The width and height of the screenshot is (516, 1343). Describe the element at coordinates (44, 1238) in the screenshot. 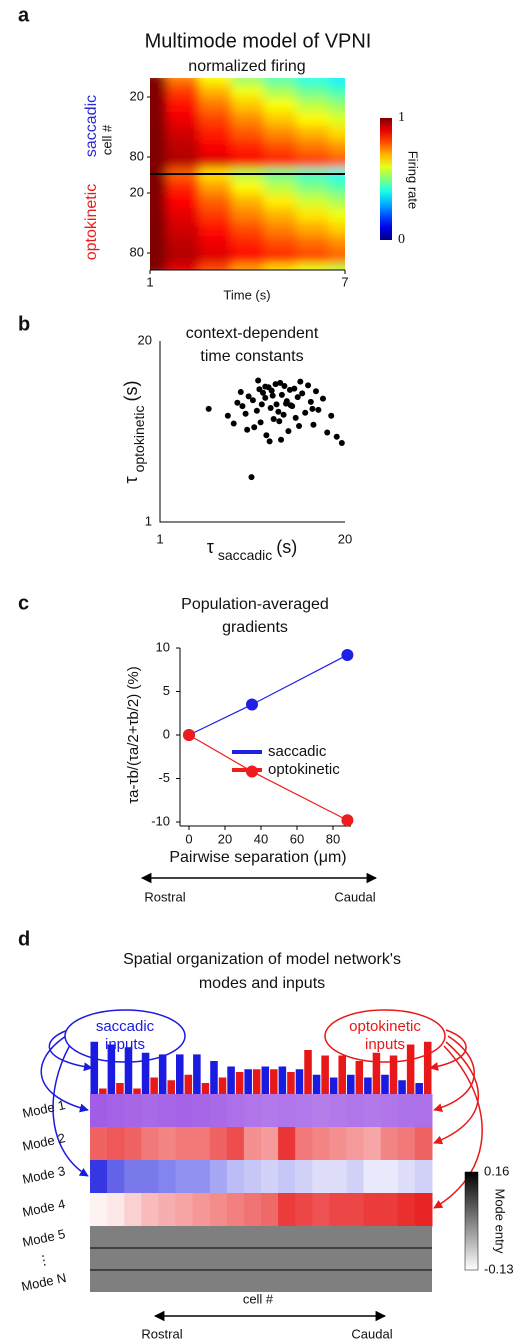

I see `mode-label: Mode 5` at that location.